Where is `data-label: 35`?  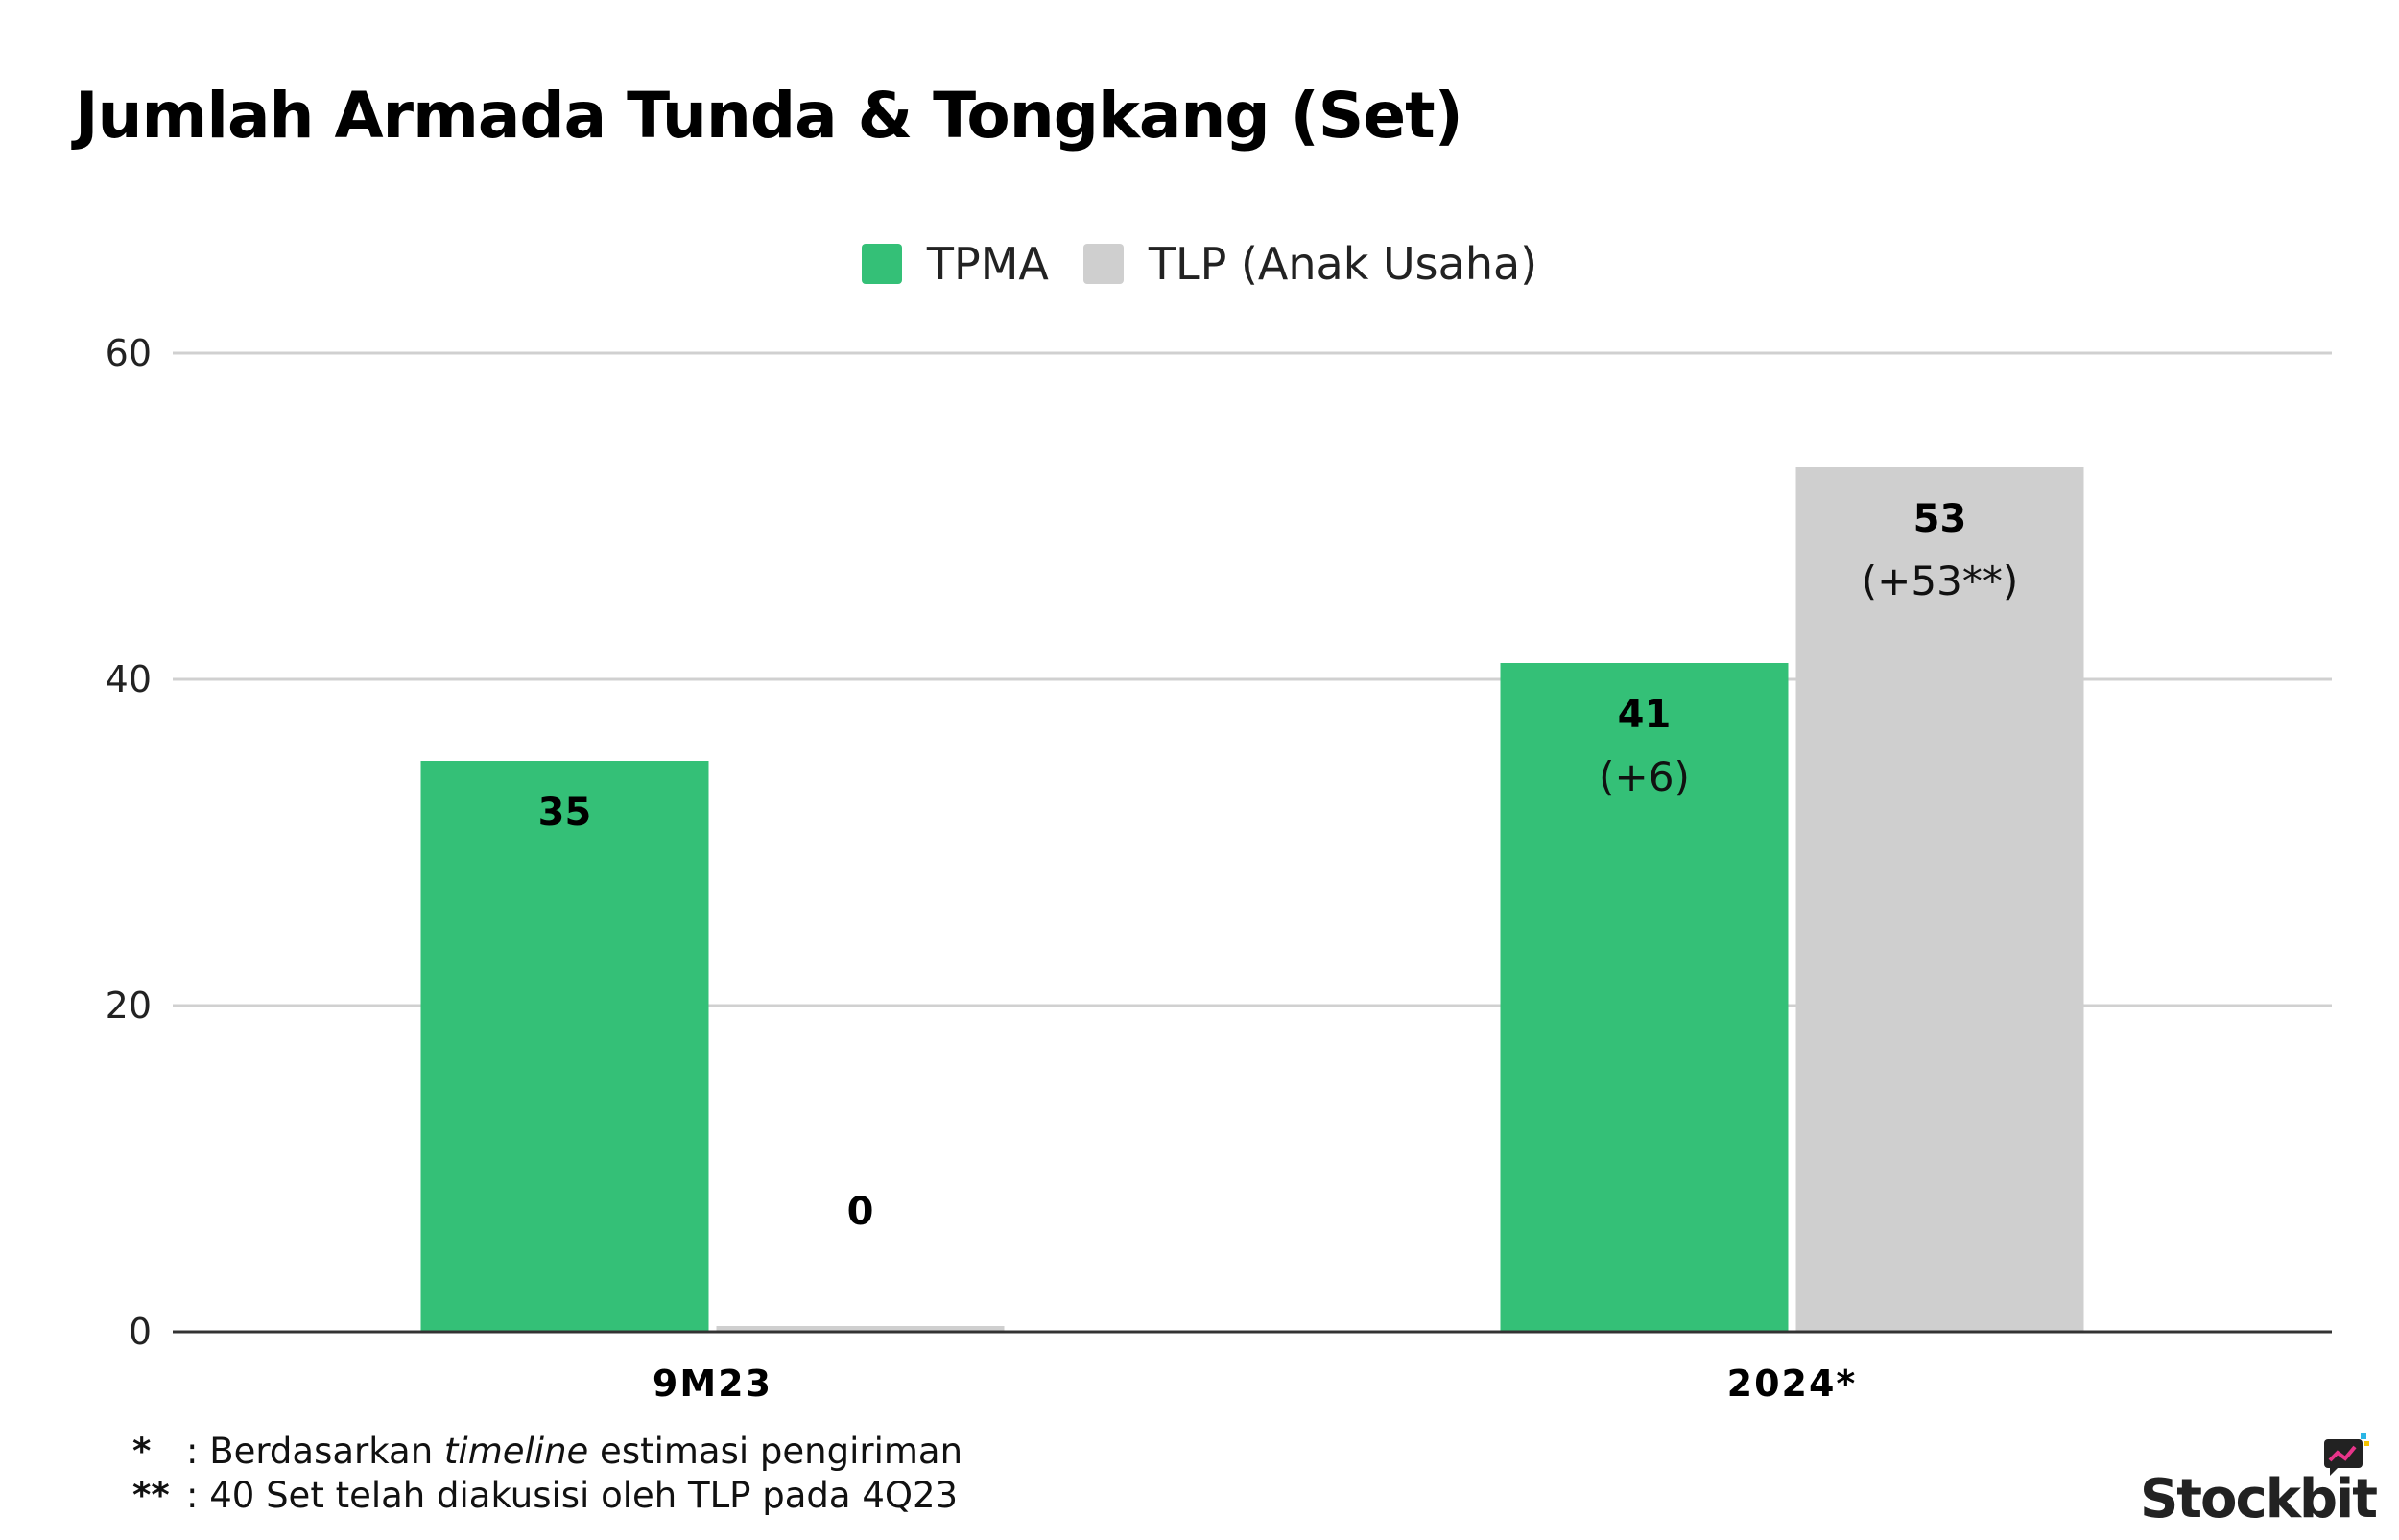
data-label: 35 is located at coordinates (565, 813).